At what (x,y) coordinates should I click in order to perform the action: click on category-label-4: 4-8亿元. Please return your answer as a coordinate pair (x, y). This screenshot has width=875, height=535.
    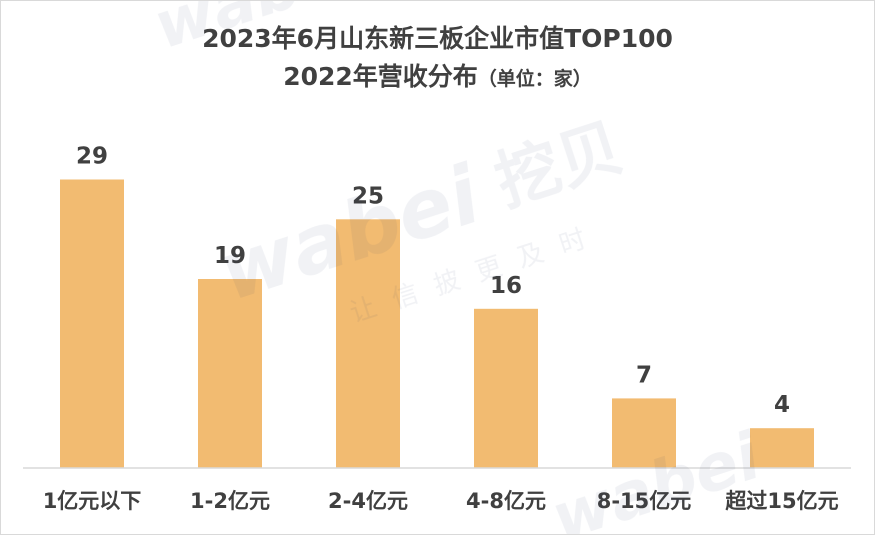
    Looking at the image, I should click on (506, 501).